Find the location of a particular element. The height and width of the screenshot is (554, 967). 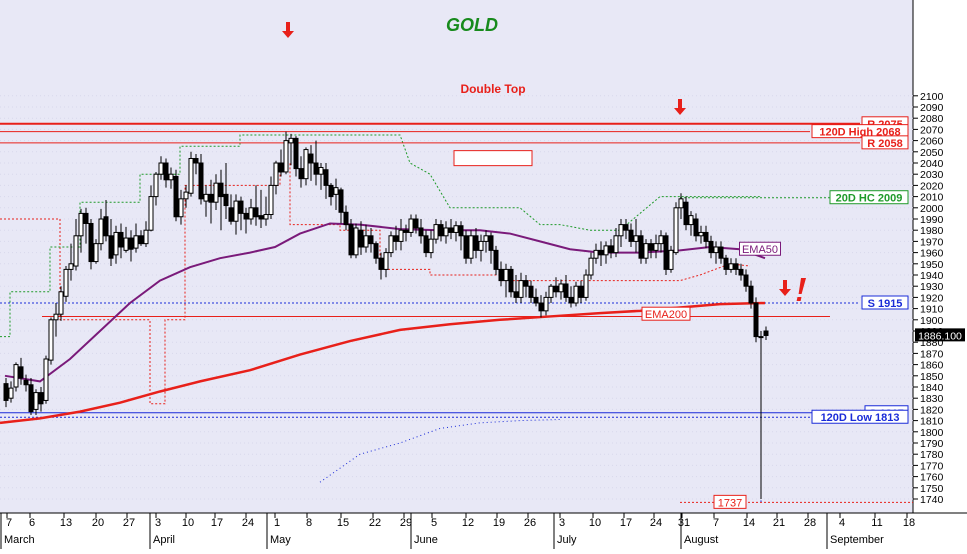

y-tick-label: 2050 is located at coordinates (932, 153).